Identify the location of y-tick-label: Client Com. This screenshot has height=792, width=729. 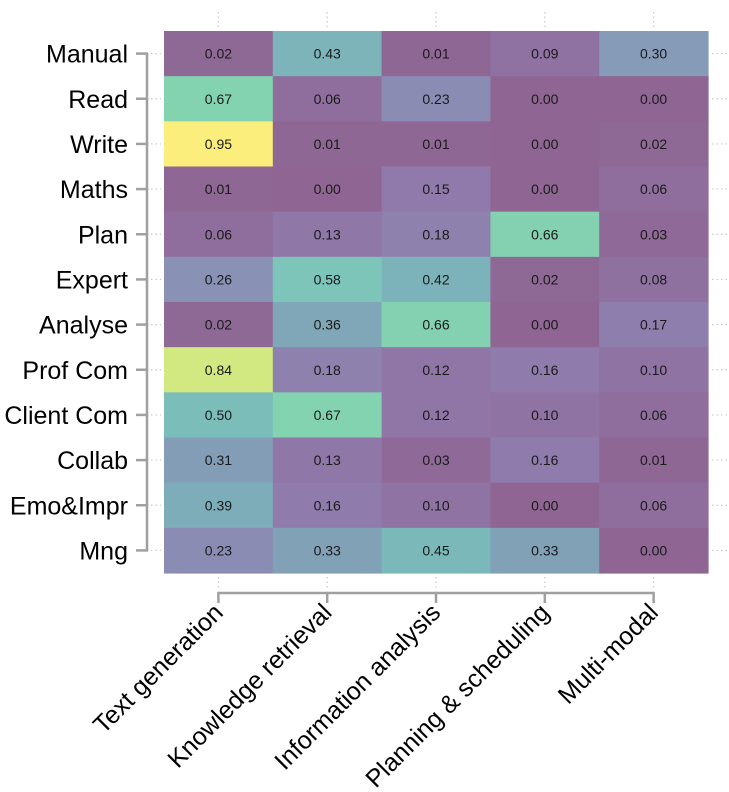
(66, 416).